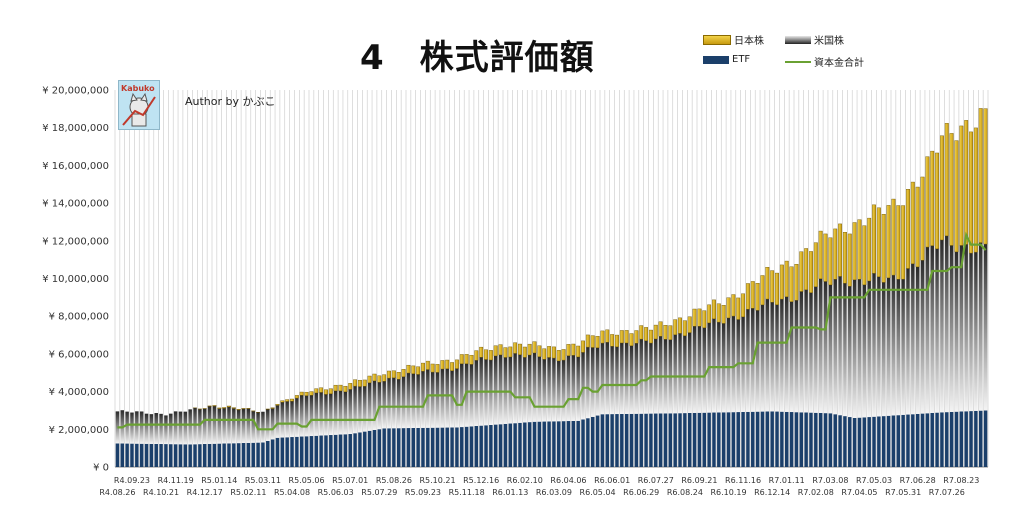 The image size is (1024, 505). Describe the element at coordinates (176, 480) in the screenshot. I see `x-tick-label-upper: R4.11.19` at that location.